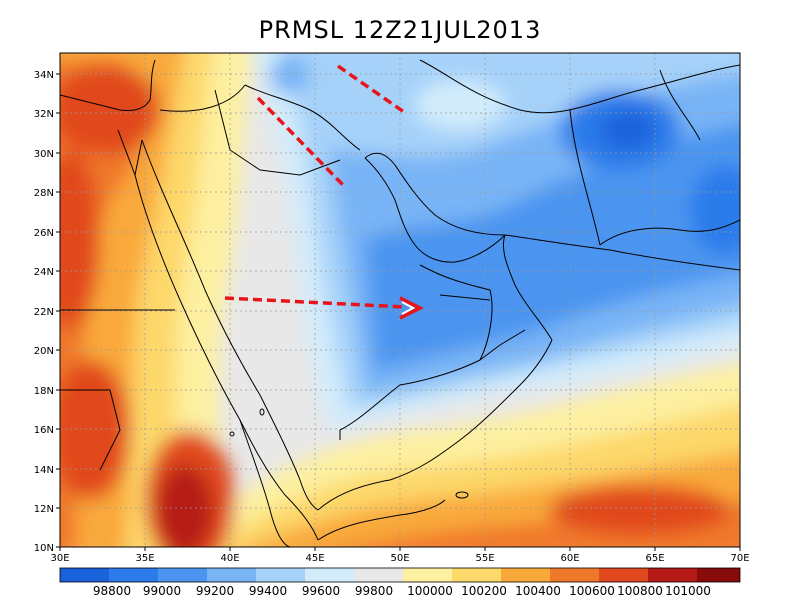  I want to click on colorbar-label: 100600, so click(592, 591).